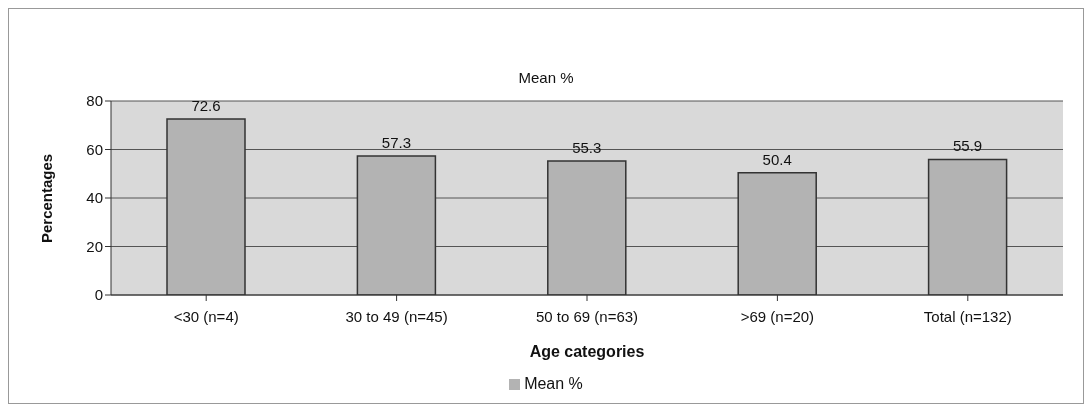  What do you see at coordinates (967, 316) in the screenshot?
I see `x-tick-label: Total (n=132)` at bounding box center [967, 316].